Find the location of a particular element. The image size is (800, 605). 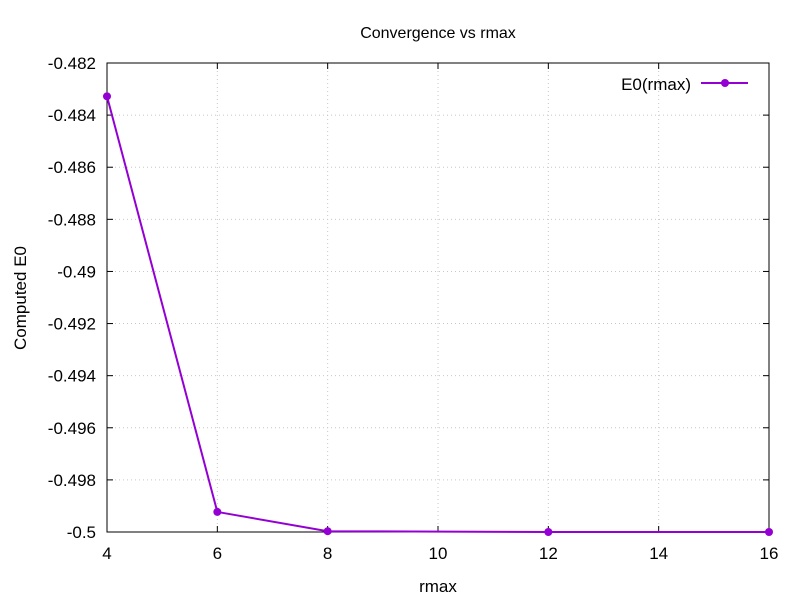

legend: E0(rmax) is located at coordinates (684, 84).